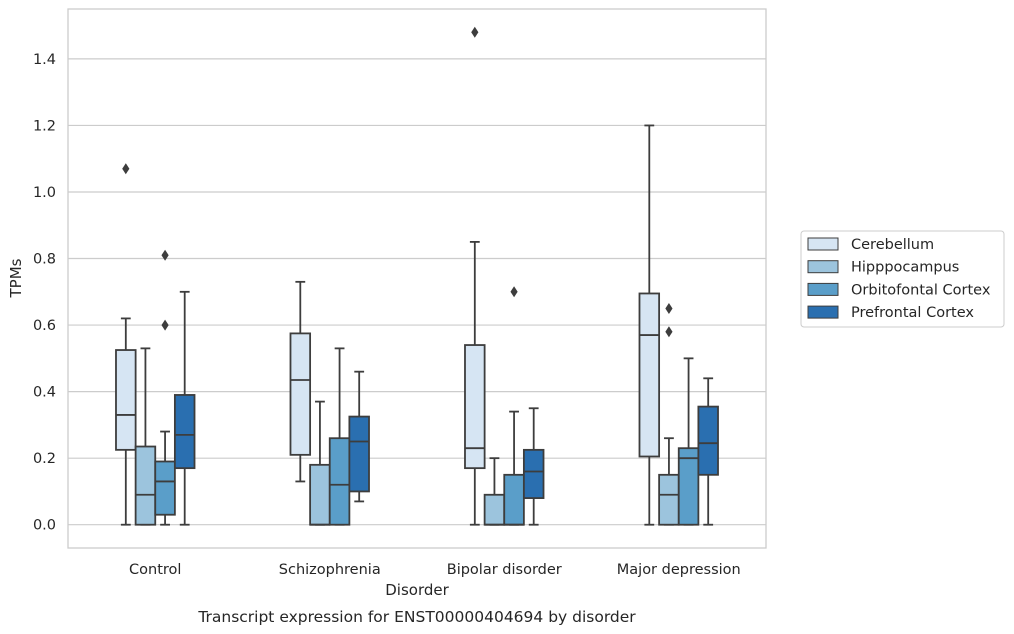 The image size is (1014, 634). Describe the element at coordinates (44, 326) in the screenshot. I see `y-tick-label: 0.6` at that location.